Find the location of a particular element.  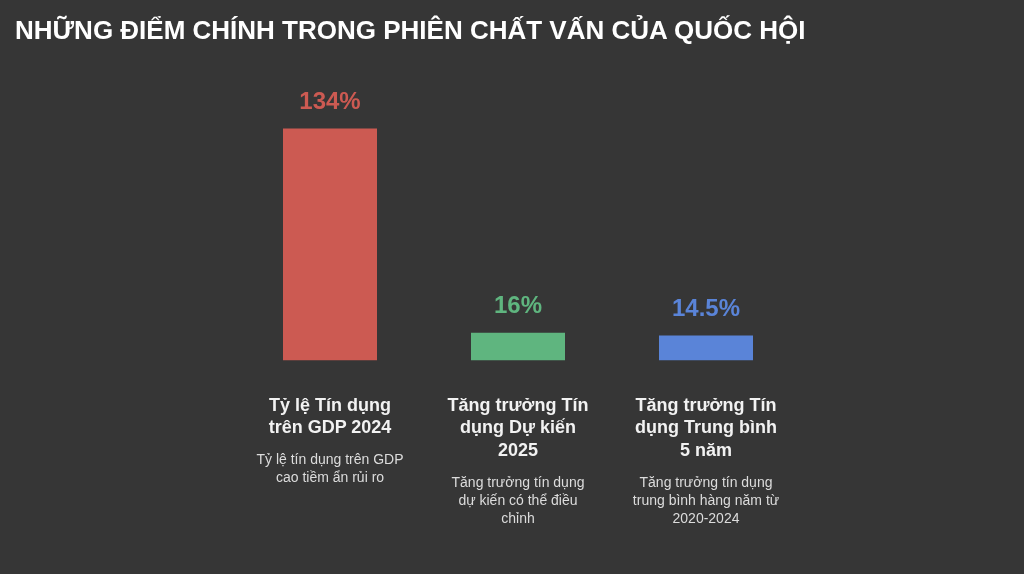

text: Tỷ lệ tín dụng trên GDP cao tiềm ẩn rủi ro is located at coordinates (330, 468).